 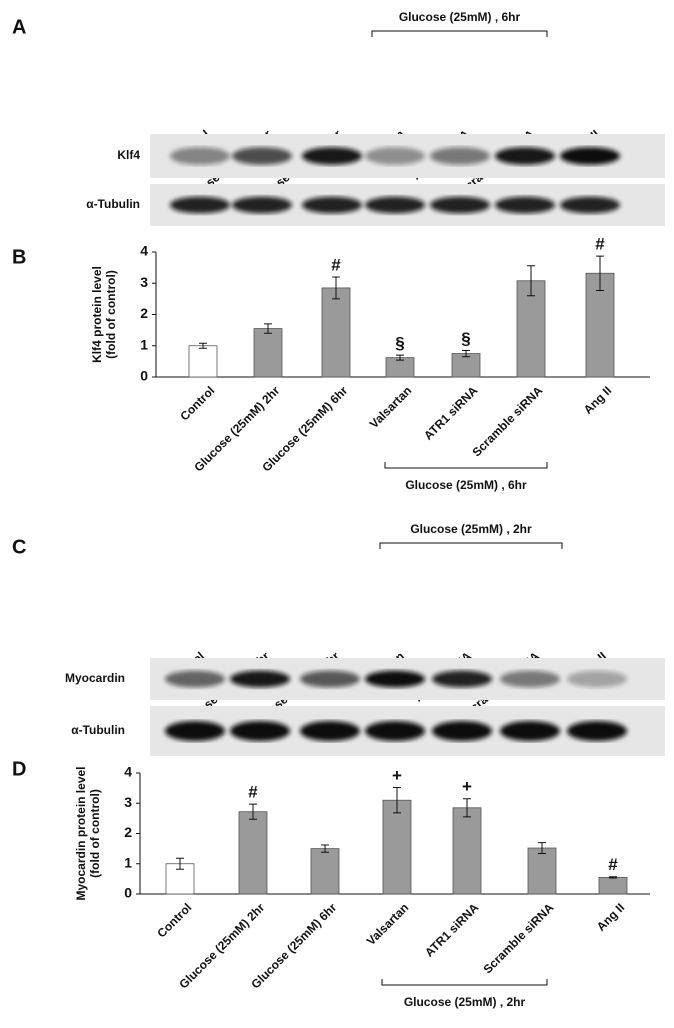 What do you see at coordinates (98, 730) in the screenshot?
I see `row-label: α-Tubulin` at bounding box center [98, 730].